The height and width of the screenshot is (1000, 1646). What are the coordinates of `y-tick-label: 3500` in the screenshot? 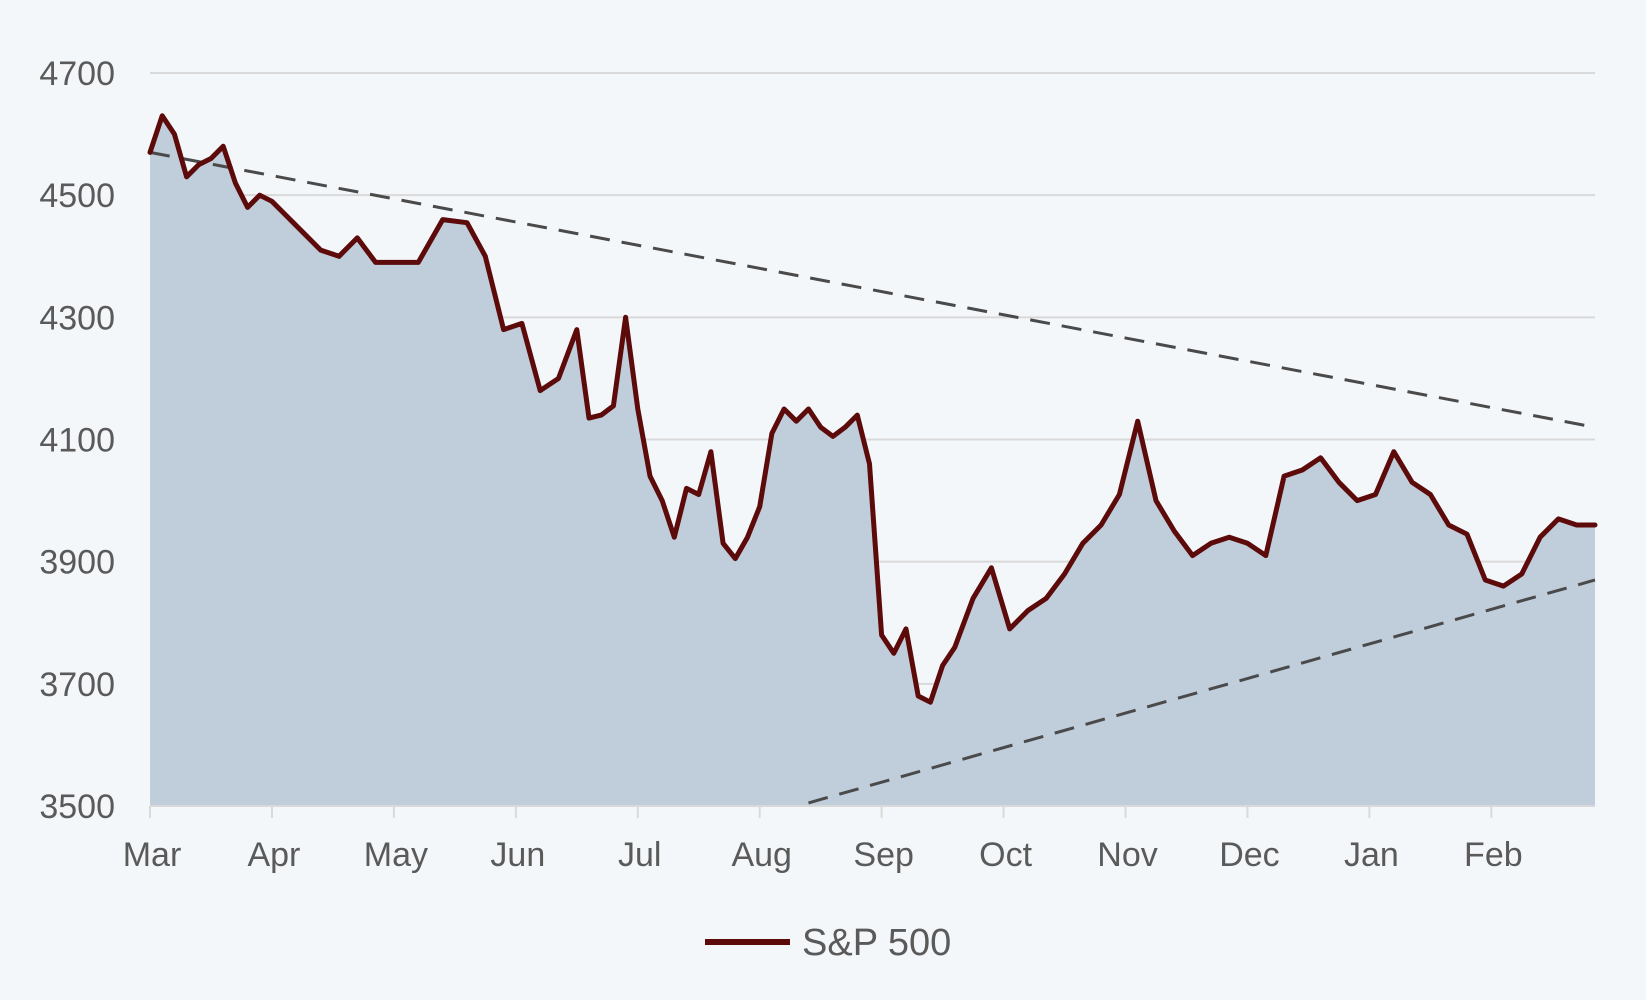 It's located at (77, 807).